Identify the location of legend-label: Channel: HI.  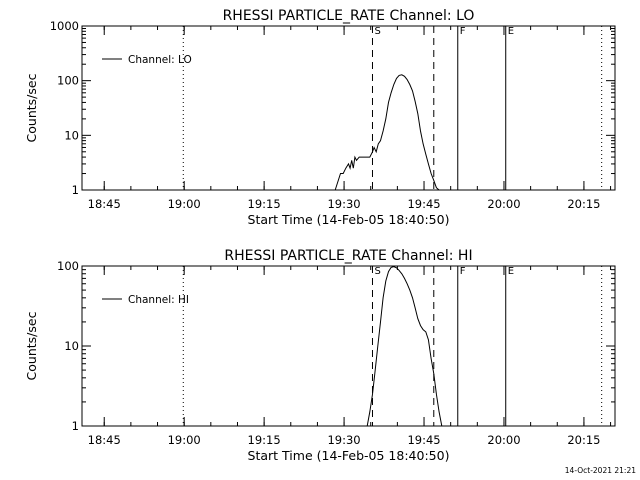
(158, 300).